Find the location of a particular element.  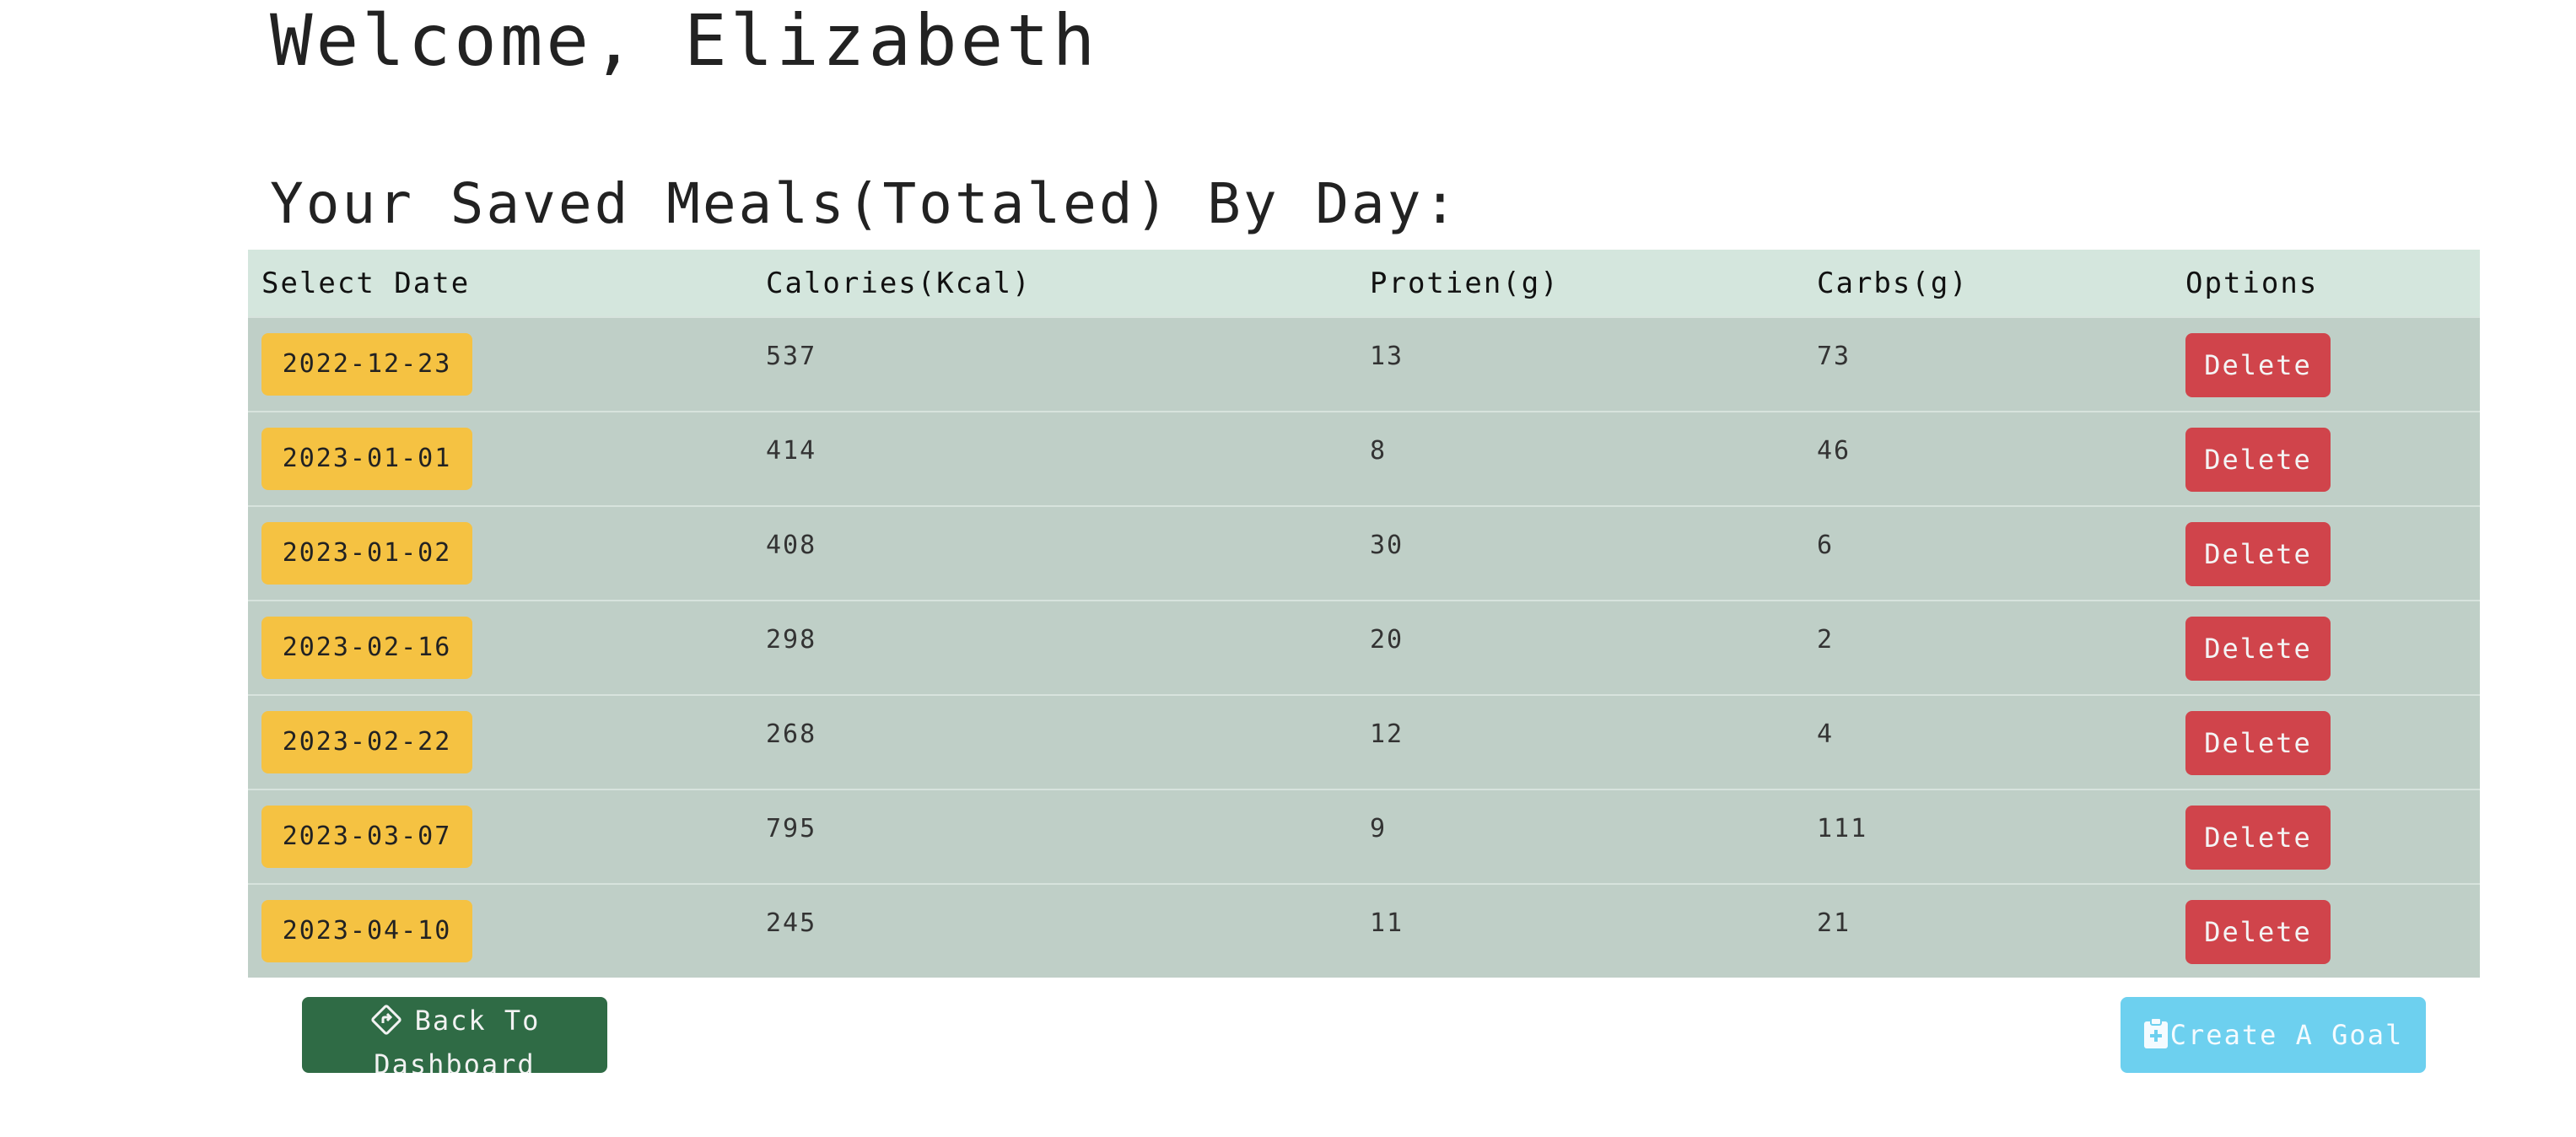

welcome-heading: Welcome, Elizabeth is located at coordinates (684, 41).